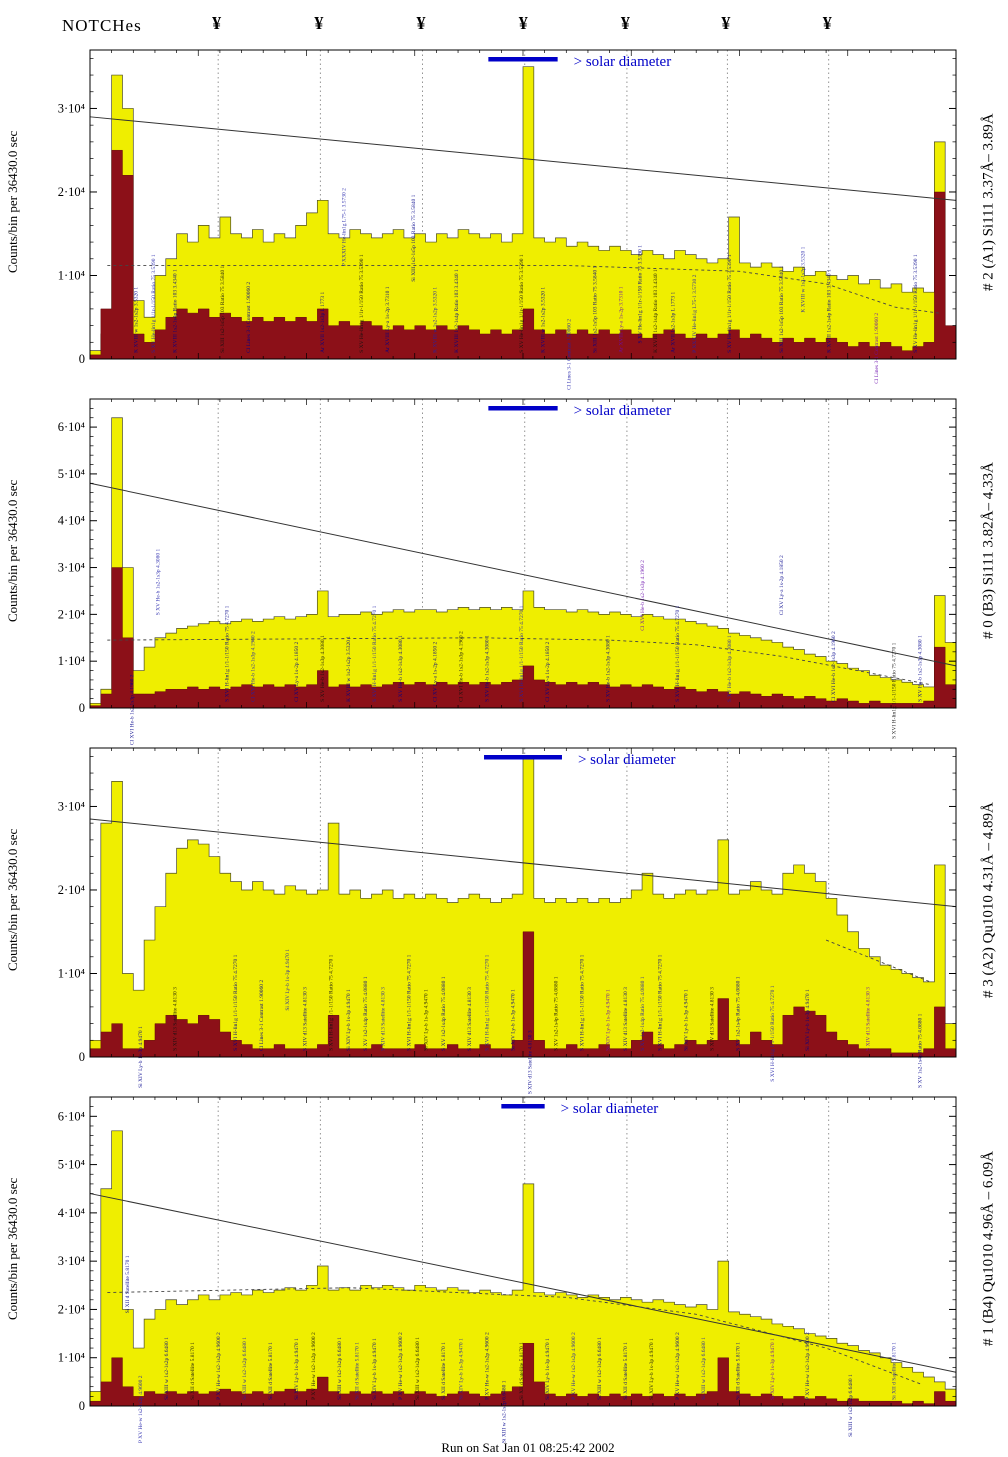 This screenshot has width=1008, height=1457. What do you see at coordinates (71, 427) in the screenshot?
I see `svg-text: 6·10⁴` at bounding box center [71, 427].